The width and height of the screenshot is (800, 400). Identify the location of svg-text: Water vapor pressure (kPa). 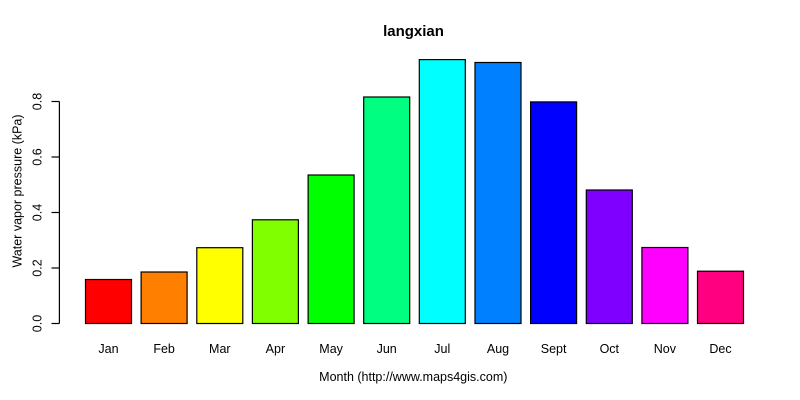
(18, 190).